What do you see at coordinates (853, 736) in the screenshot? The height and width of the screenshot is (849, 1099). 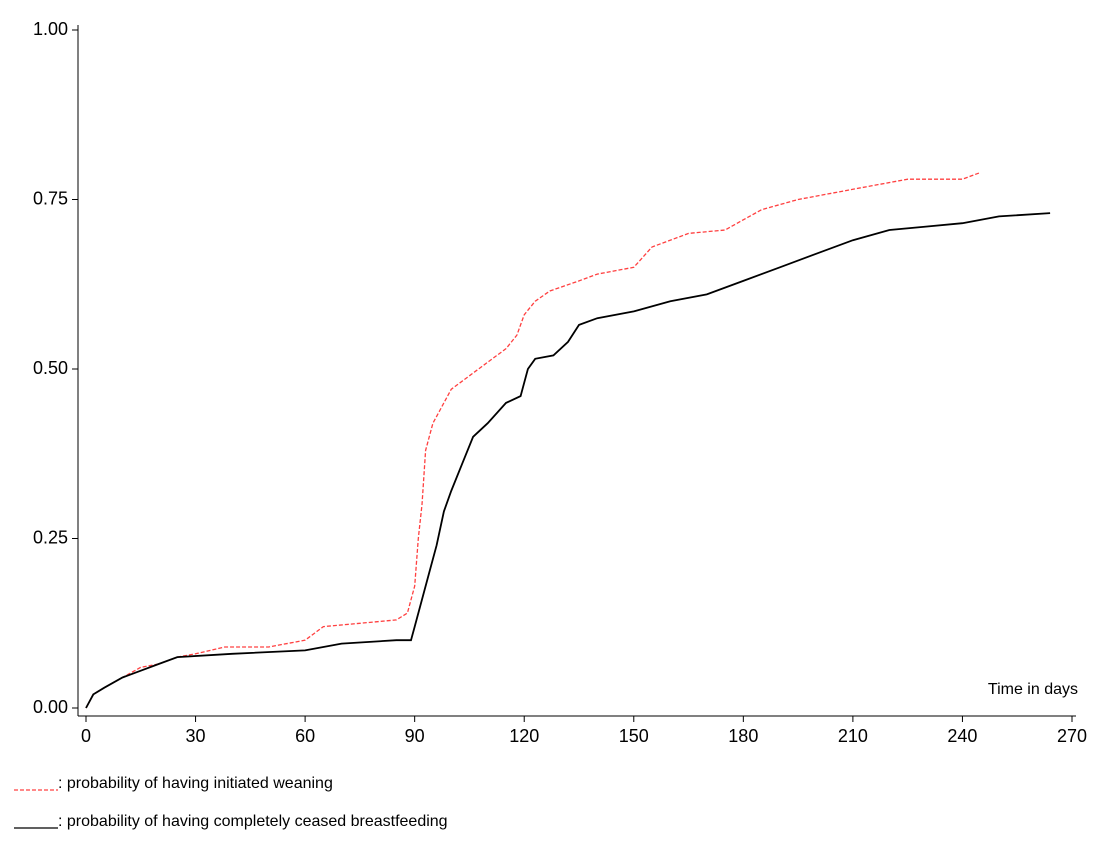 I see `x-tick-label: 210` at bounding box center [853, 736].